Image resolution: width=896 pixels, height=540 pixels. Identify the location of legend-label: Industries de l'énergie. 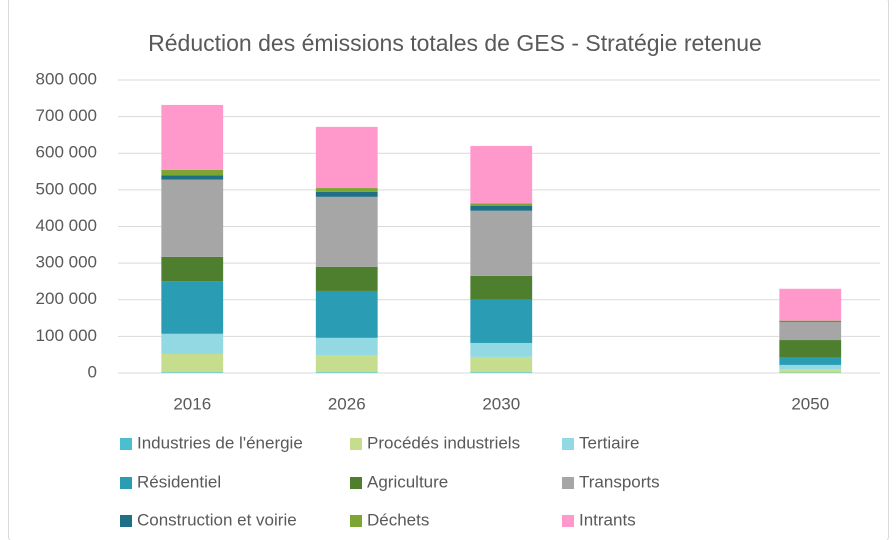
(220, 442).